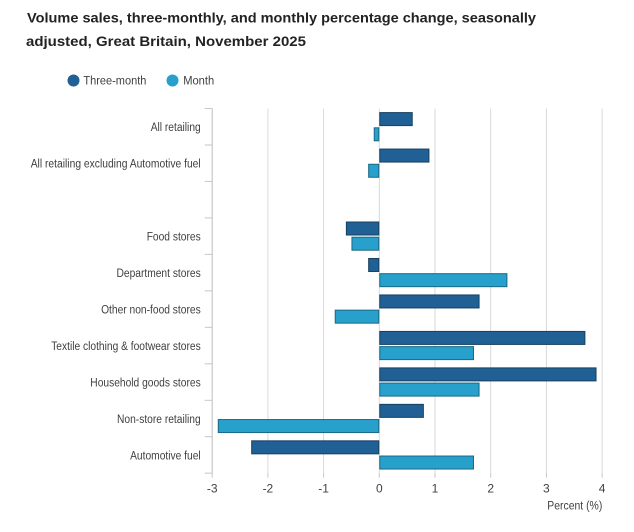 The image size is (634, 532). What do you see at coordinates (116, 165) in the screenshot?
I see `svg-text:All retailing excluding Automo: All retailing excluding Automotive fuel` at bounding box center [116, 165].